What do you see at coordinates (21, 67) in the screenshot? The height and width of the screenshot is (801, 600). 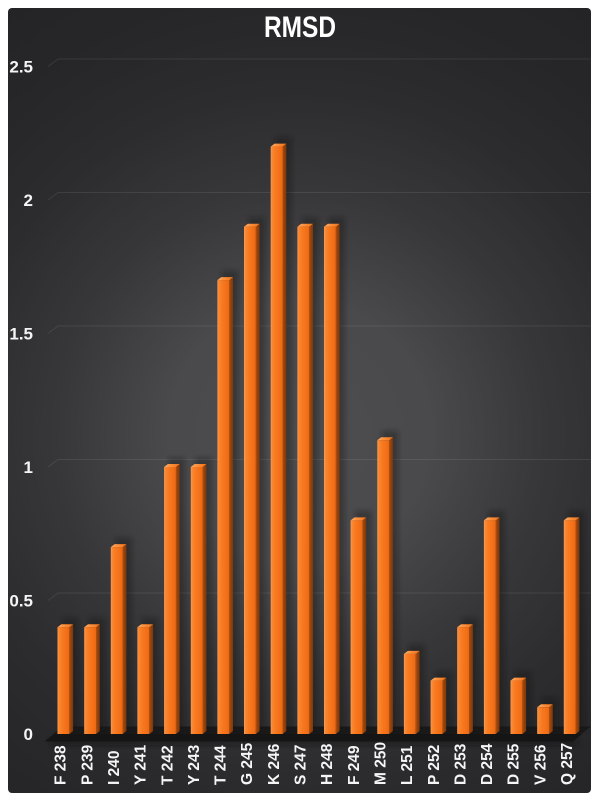 I see `svg-text: 2.5` at bounding box center [21, 67].